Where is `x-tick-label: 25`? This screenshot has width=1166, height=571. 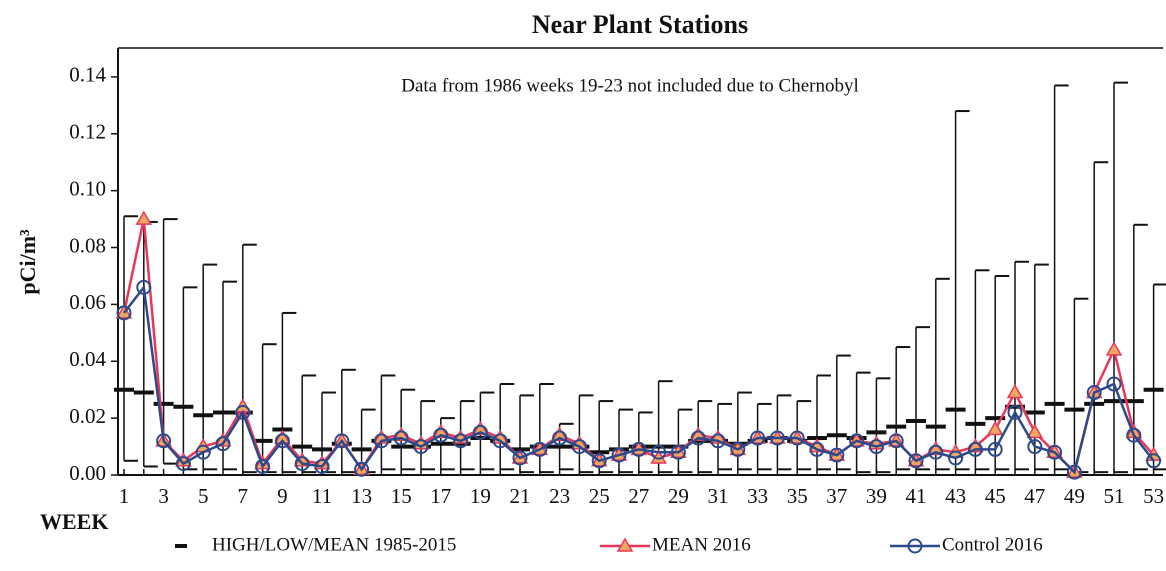 x-tick-label: 25 is located at coordinates (599, 496).